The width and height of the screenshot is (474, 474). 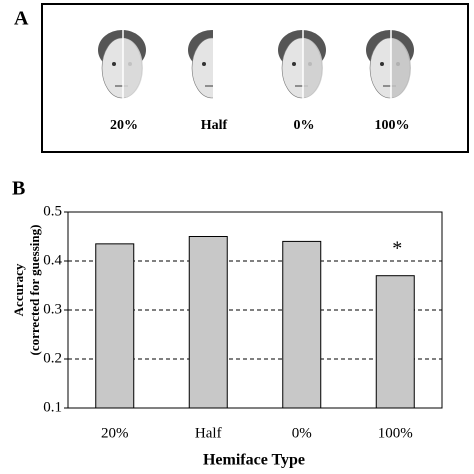 I want to click on y-tick-label: 0.4, so click(x=52, y=260).